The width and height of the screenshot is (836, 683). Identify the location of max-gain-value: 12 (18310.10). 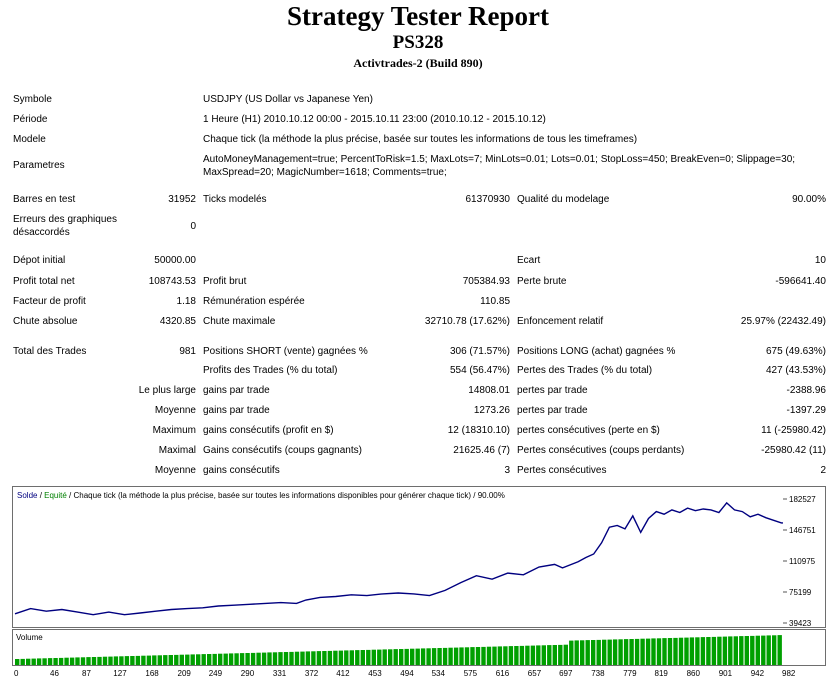
(478, 430).